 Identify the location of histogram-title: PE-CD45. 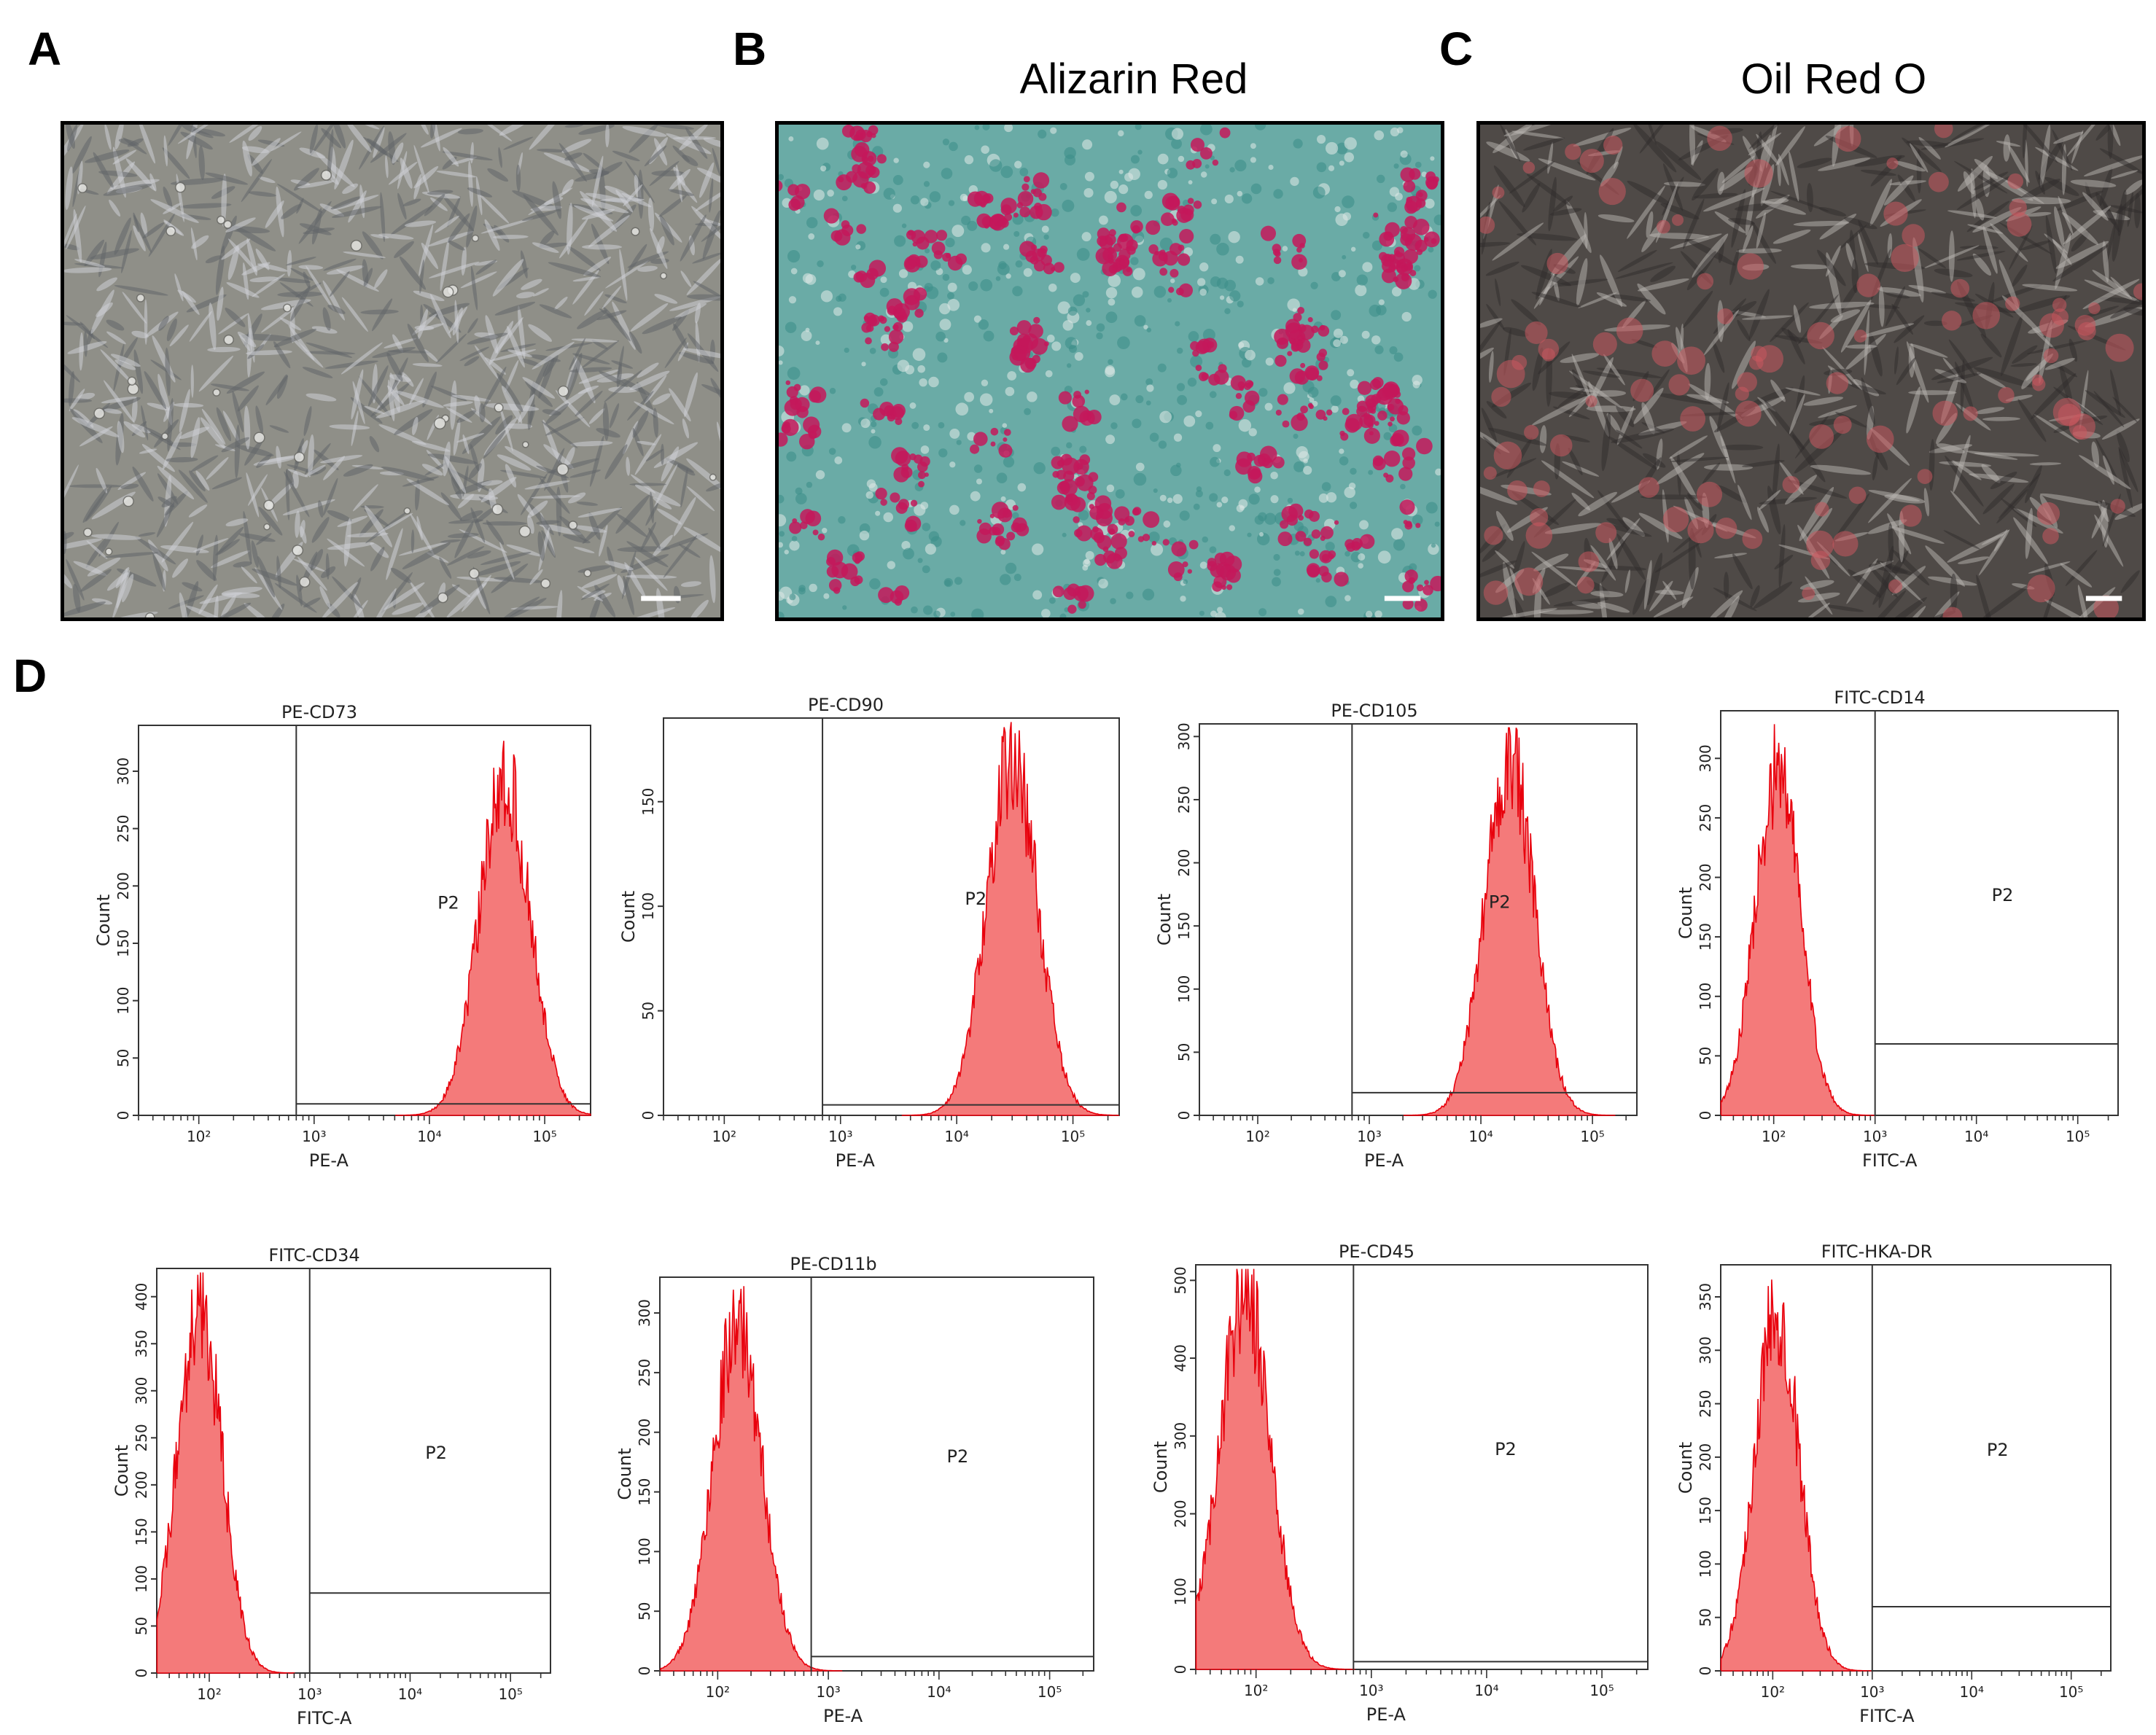
(1376, 1251).